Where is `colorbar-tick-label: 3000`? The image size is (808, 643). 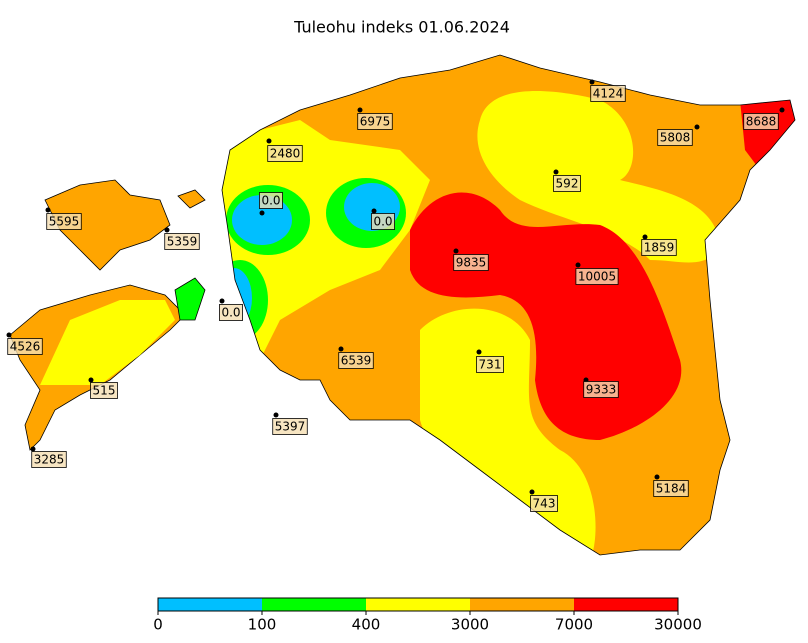 colorbar-tick-label: 3000 is located at coordinates (470, 625).